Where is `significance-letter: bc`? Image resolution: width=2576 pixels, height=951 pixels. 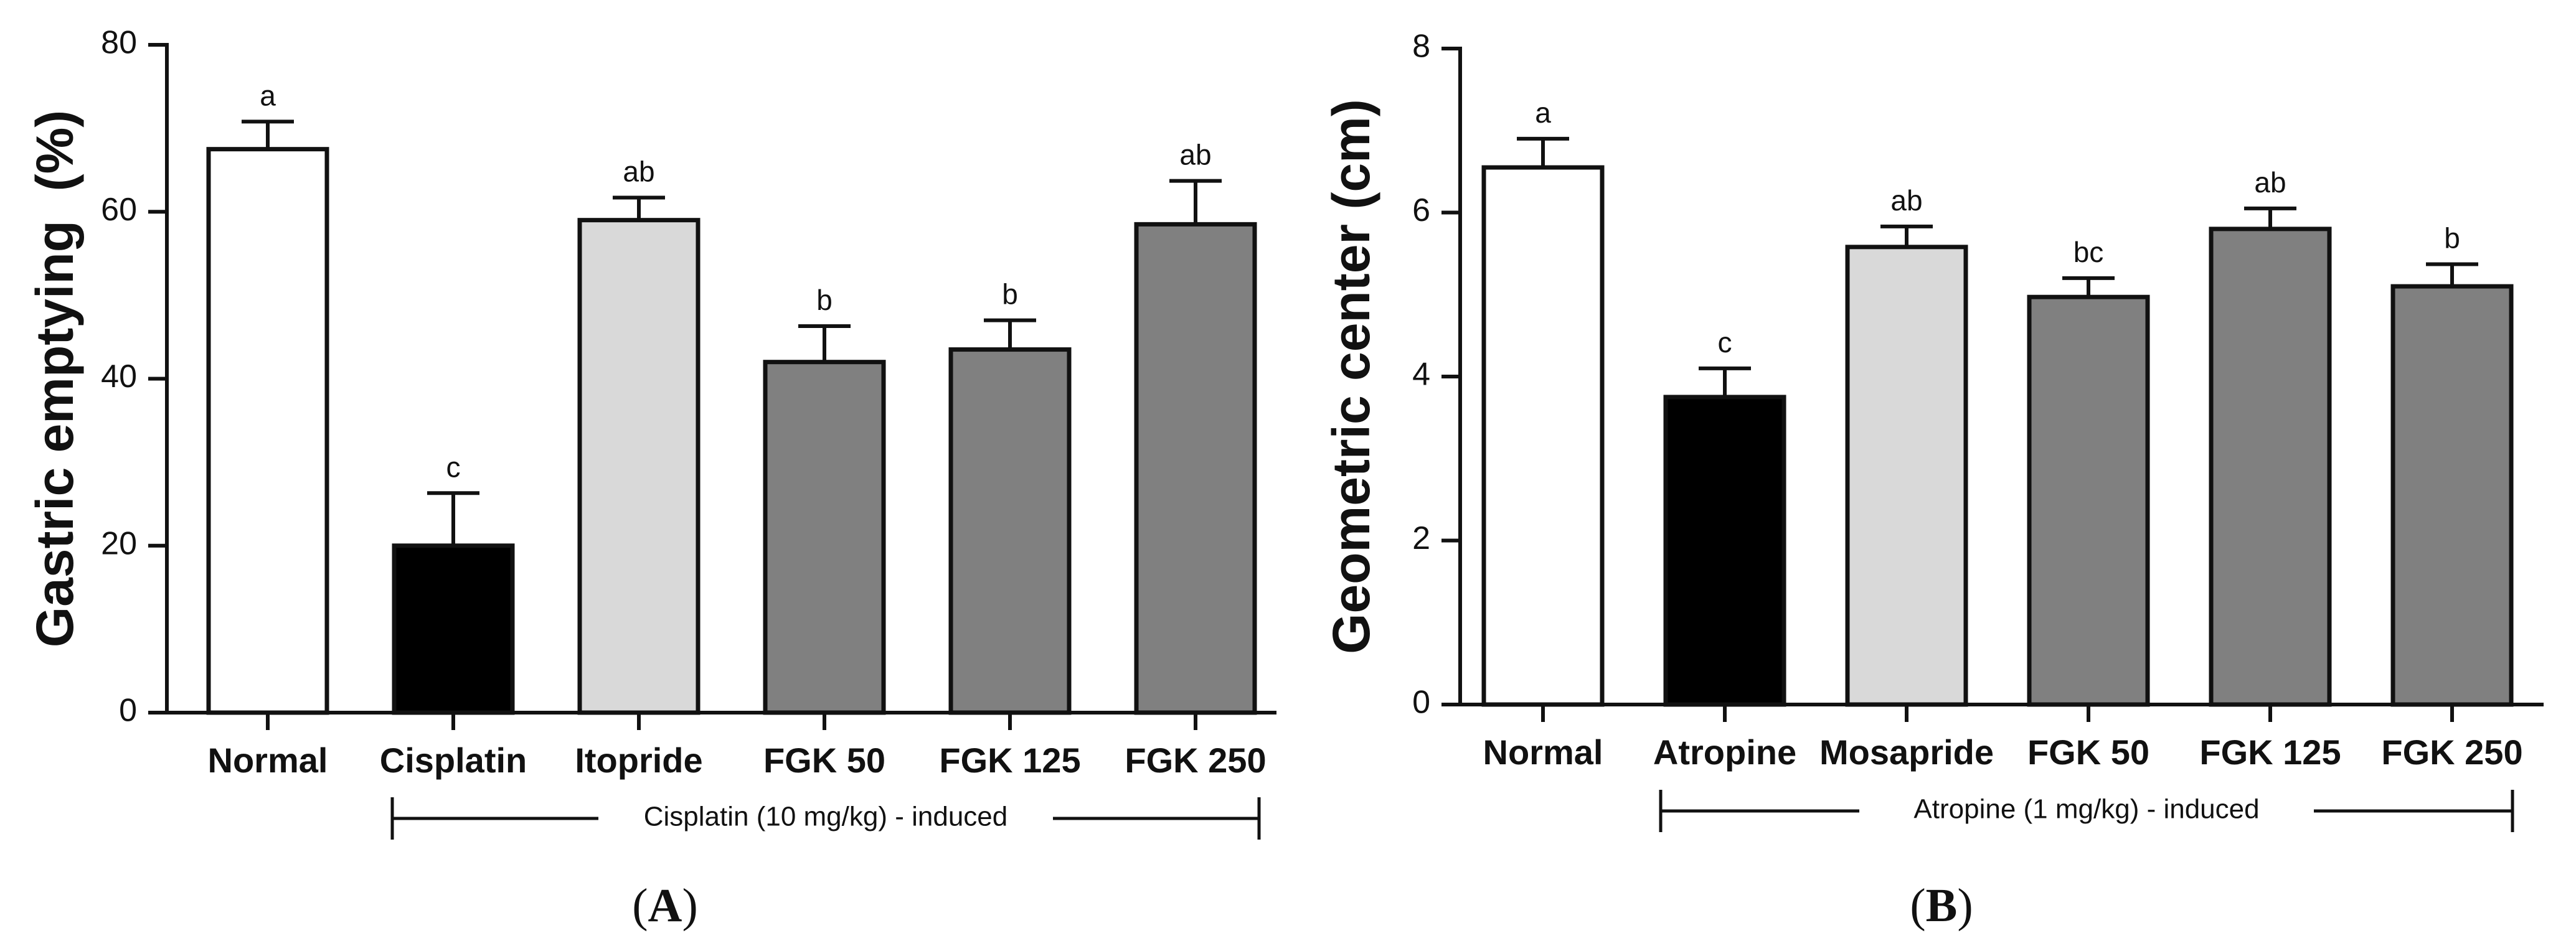
significance-letter: bc is located at coordinates (2089, 252).